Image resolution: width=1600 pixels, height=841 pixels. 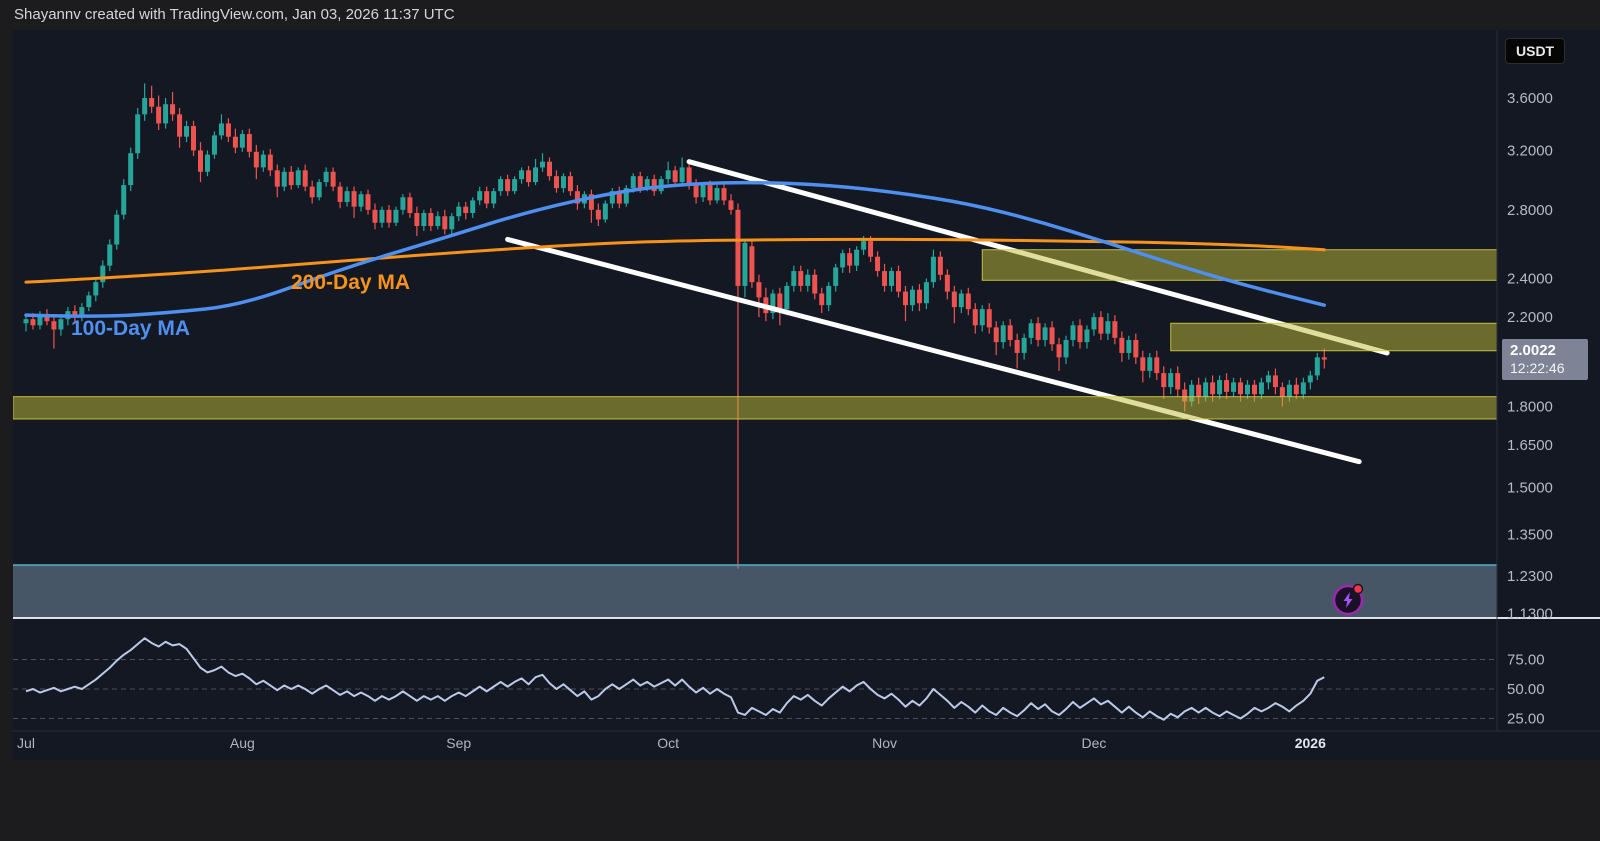 I want to click on price-tick-label: 1.1300, so click(x=1530, y=614).